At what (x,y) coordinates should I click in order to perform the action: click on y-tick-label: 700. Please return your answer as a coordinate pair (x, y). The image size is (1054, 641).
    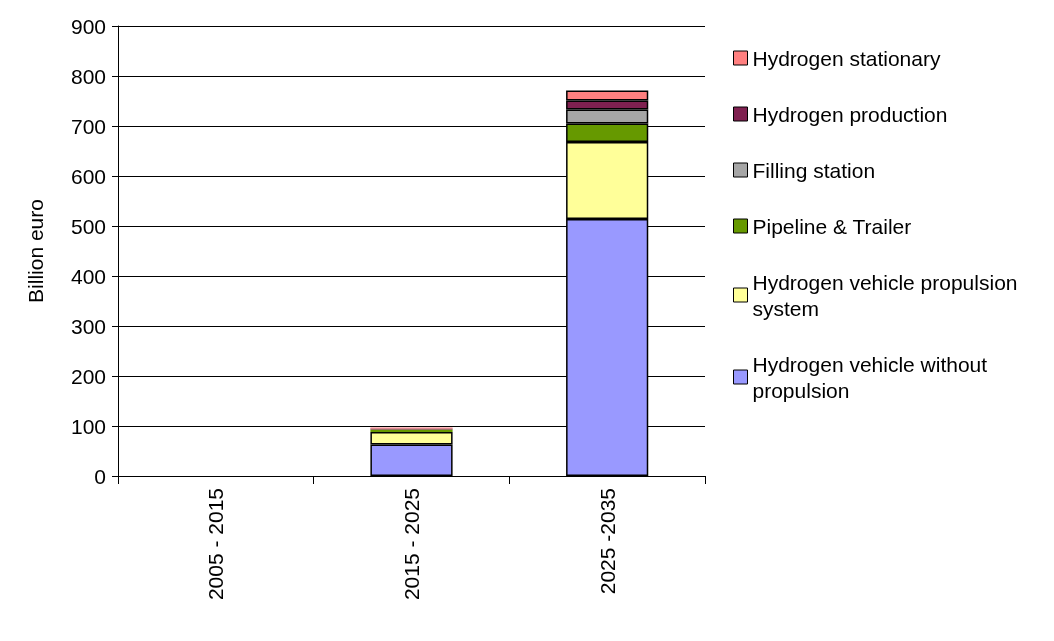
    Looking at the image, I should click on (88, 126).